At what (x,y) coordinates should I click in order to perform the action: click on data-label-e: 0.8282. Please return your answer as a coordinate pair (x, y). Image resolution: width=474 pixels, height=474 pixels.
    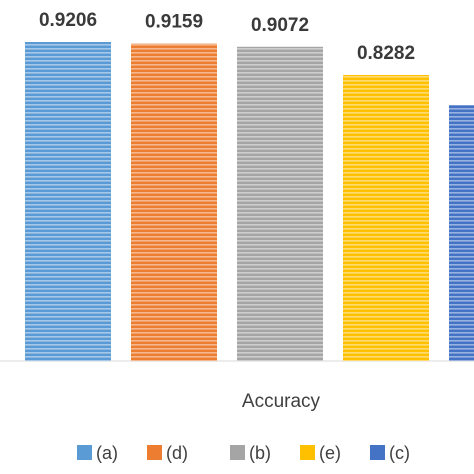
    Looking at the image, I should click on (386, 53).